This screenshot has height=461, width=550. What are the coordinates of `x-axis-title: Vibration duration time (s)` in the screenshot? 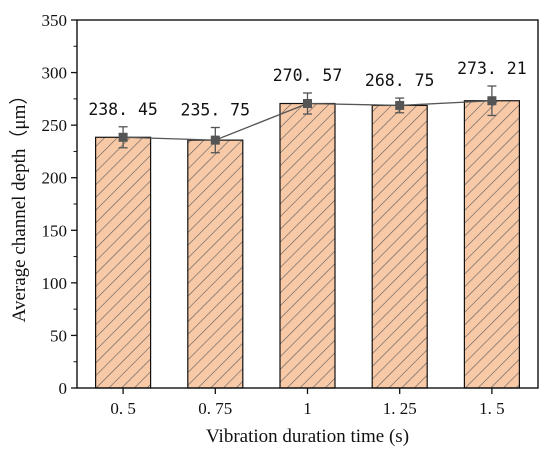 It's located at (307, 436).